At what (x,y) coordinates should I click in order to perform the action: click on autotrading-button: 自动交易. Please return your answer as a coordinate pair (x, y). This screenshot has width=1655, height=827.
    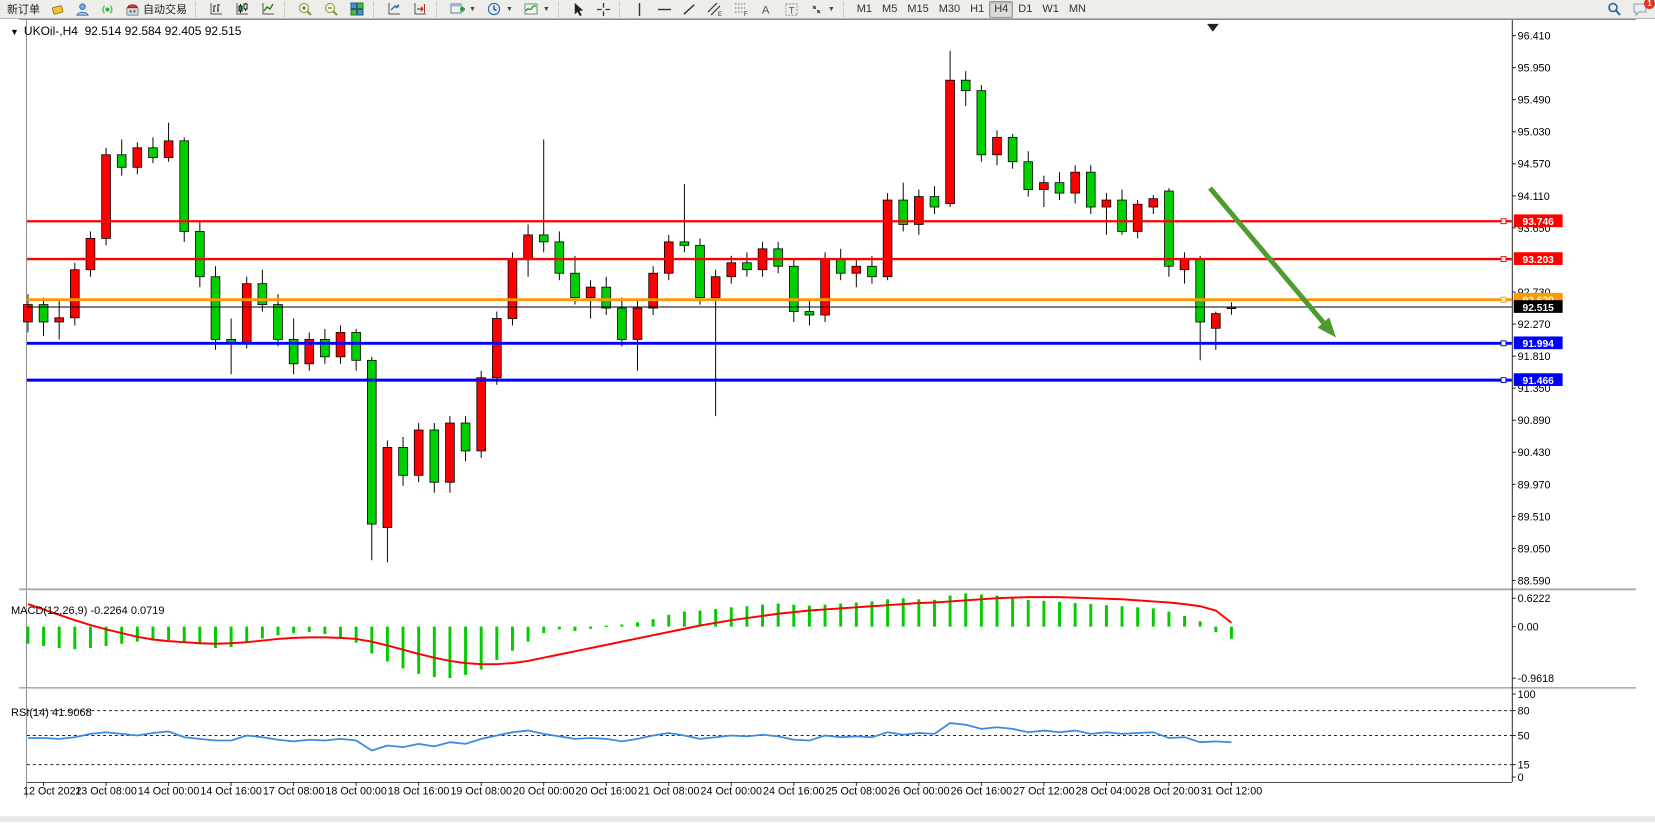
    Looking at the image, I should click on (156, 9).